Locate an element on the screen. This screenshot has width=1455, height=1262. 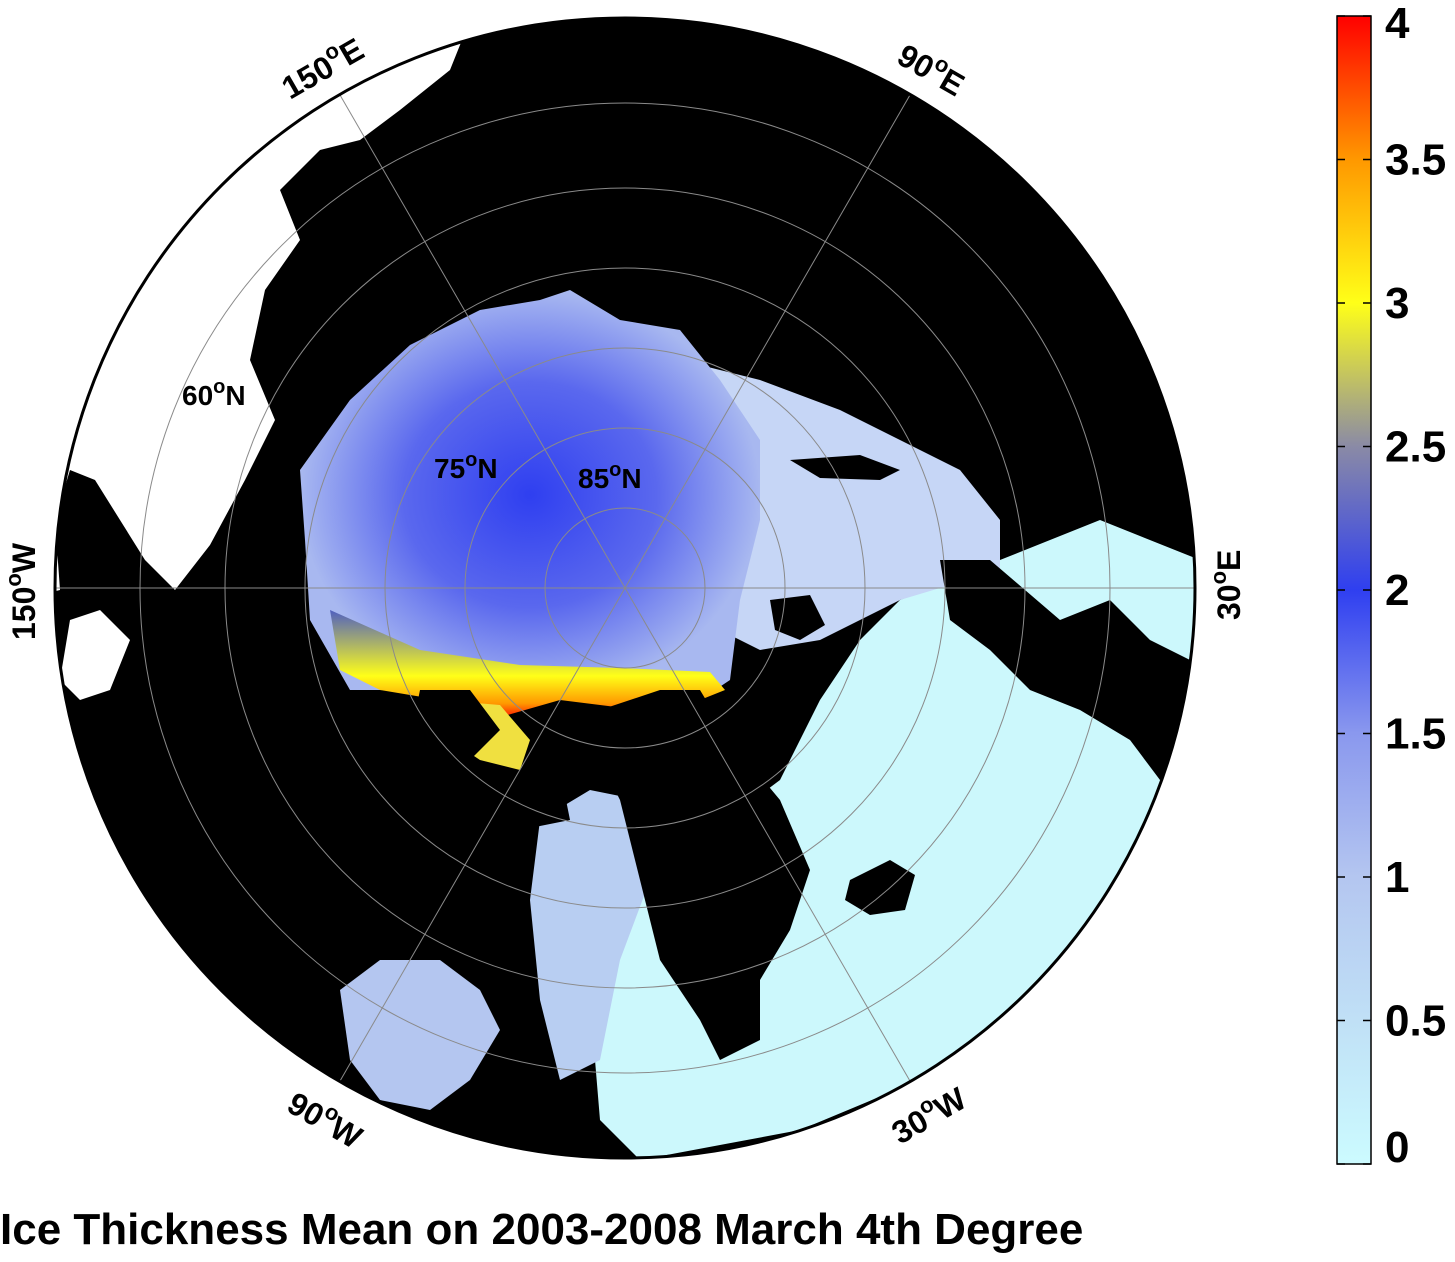
greenland is located at coordinates (705, 875).